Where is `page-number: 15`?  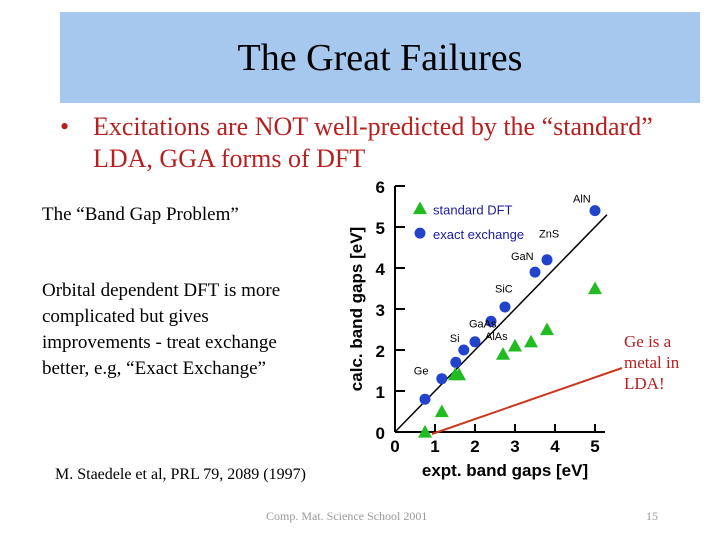 page-number: 15 is located at coordinates (652, 516).